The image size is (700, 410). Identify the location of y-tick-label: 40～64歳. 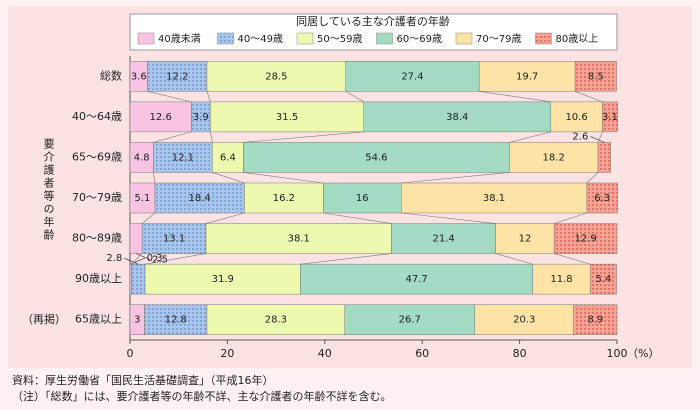
(97, 116).